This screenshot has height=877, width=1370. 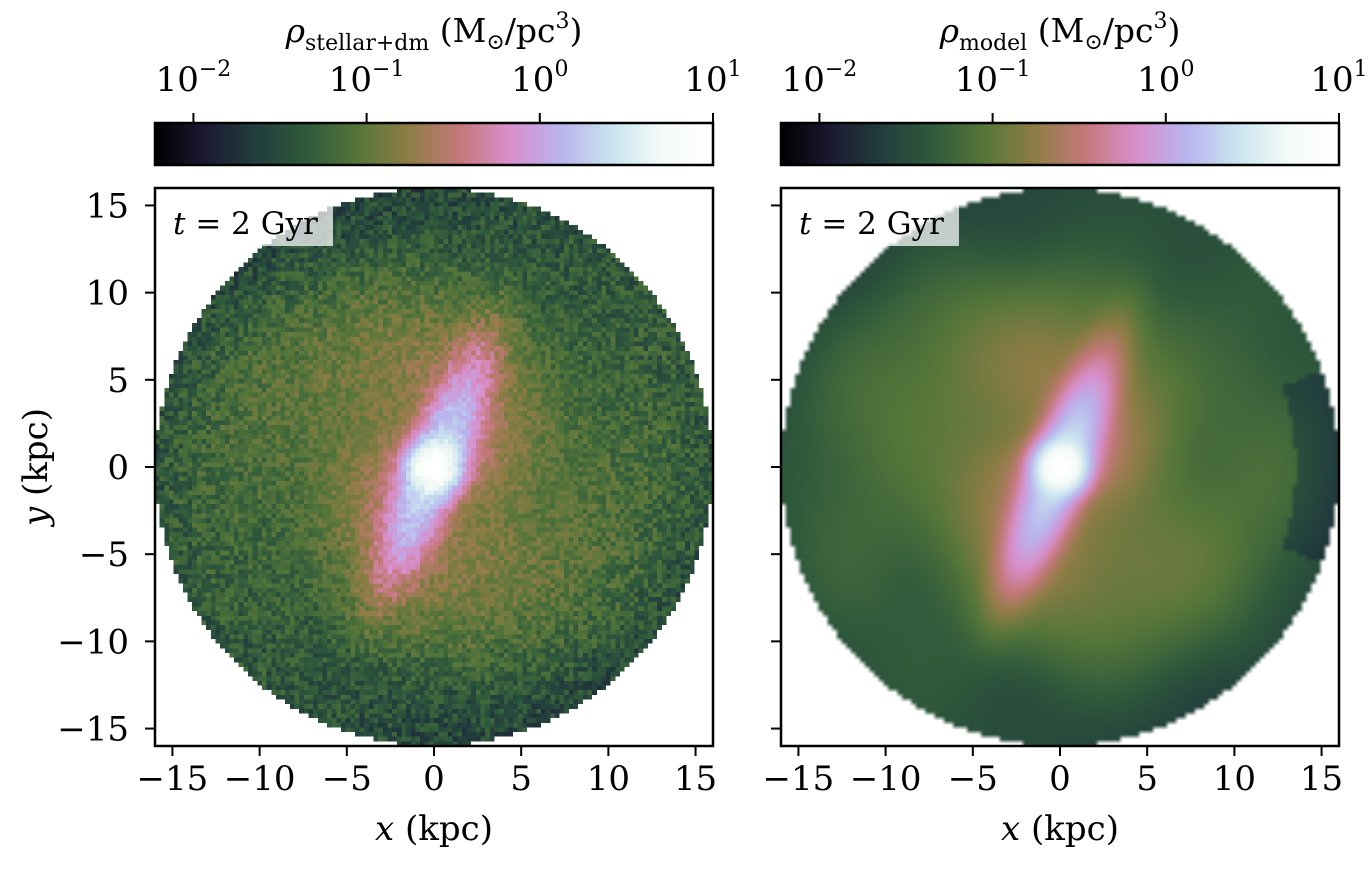 What do you see at coordinates (1060, 32) in the screenshot?
I see `colorbar-label: ρmodel (M⊙/pc3)` at bounding box center [1060, 32].